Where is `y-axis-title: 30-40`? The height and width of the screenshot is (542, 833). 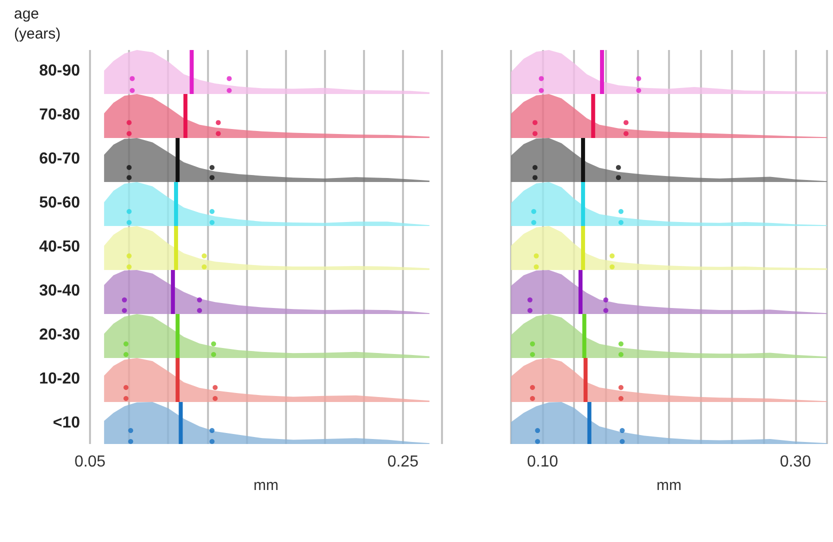
y-axis-title: 30-40 is located at coordinates (59, 291).